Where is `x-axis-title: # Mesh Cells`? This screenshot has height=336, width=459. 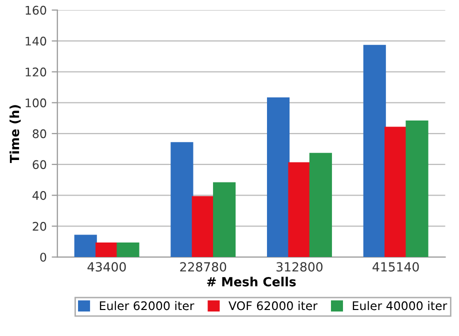
x-axis-title: # Mesh Cells is located at coordinates (251, 281).